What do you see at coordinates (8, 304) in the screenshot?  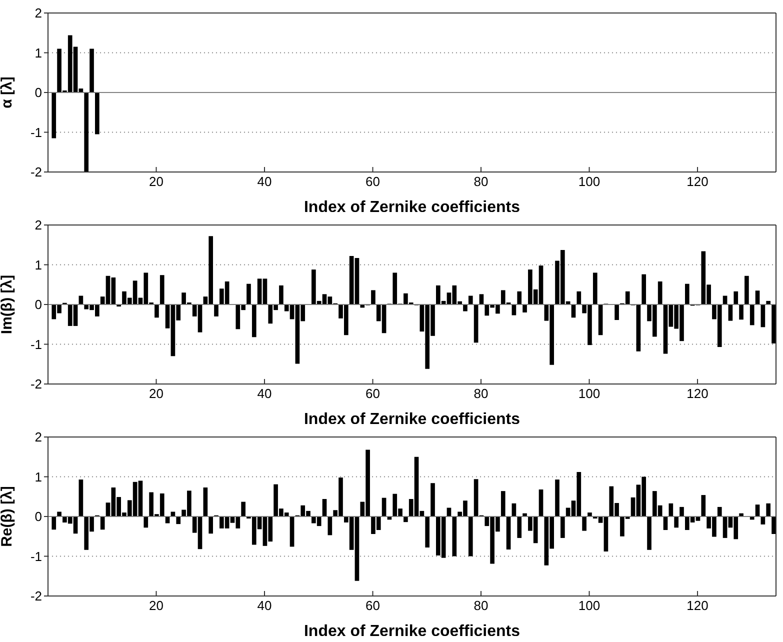 I see `y-axis-title: Im(β) [λ]` at bounding box center [8, 304].